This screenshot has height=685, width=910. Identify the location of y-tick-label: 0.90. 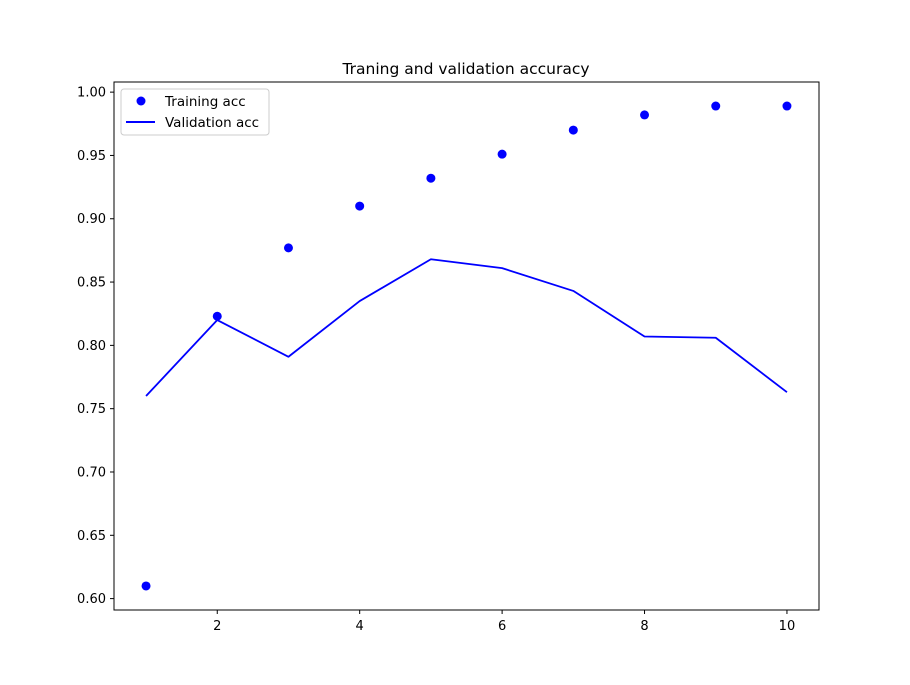
(91, 219).